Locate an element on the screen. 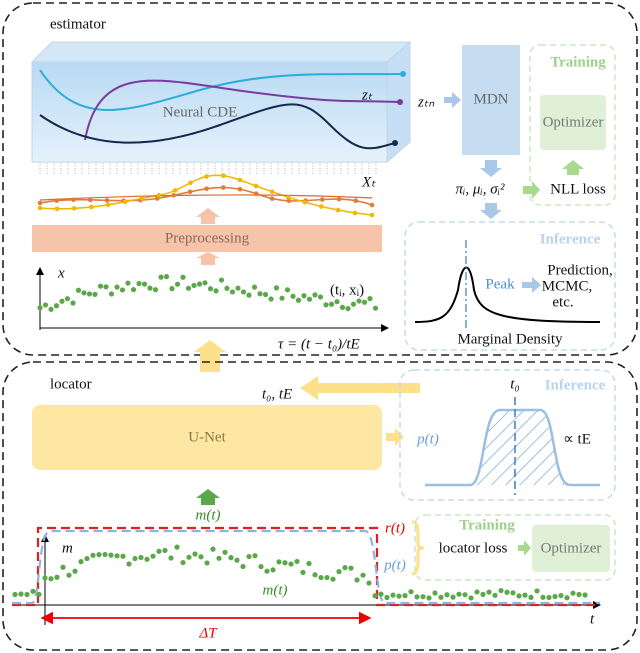 The height and width of the screenshot is (653, 640). locator-title: locator is located at coordinates (71, 384).